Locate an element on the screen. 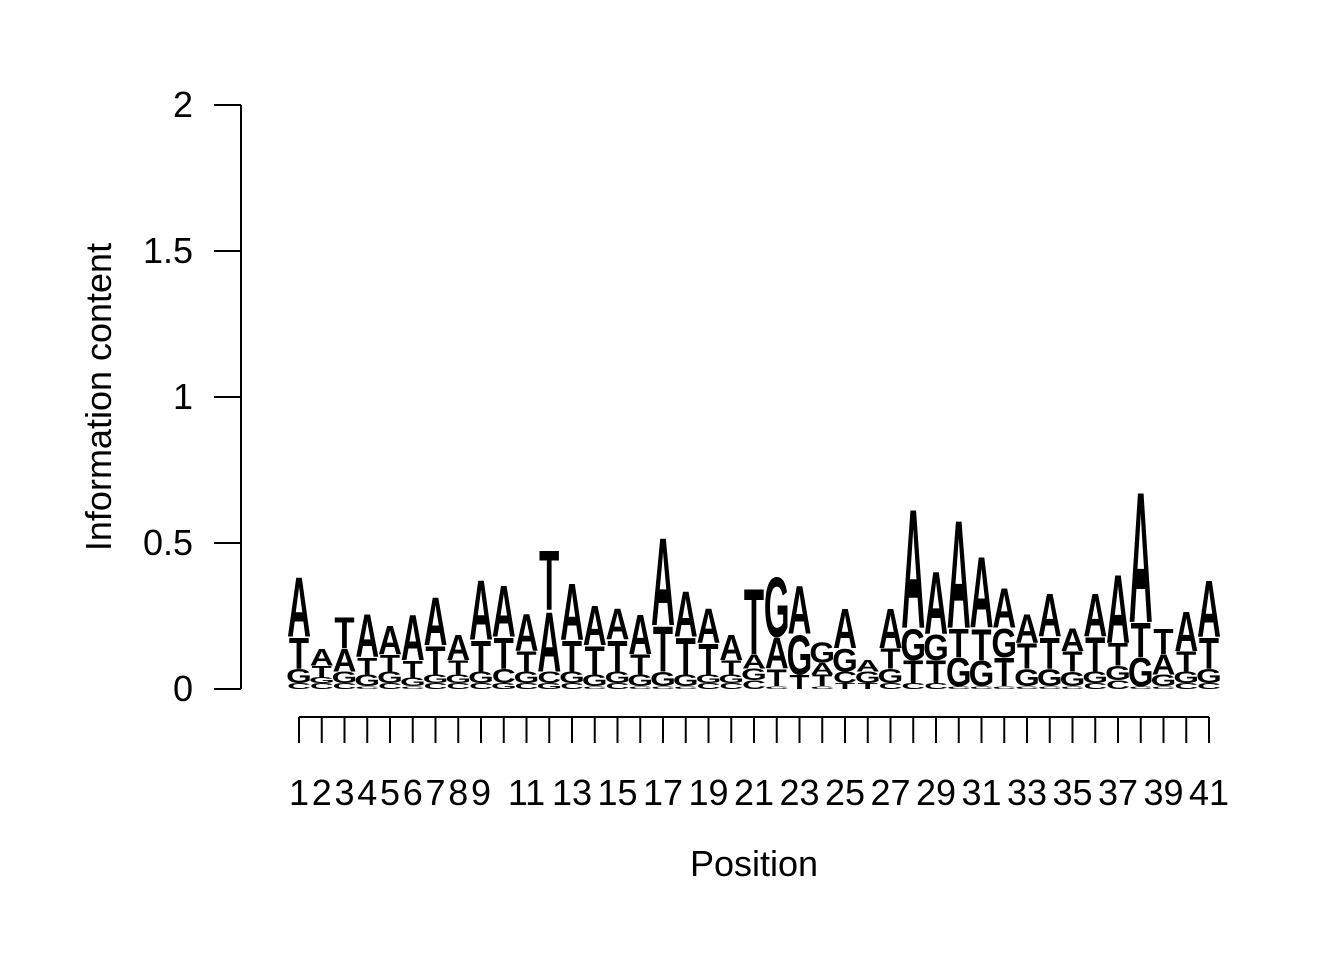  x-tick-label: 2 is located at coordinates (322, 792).